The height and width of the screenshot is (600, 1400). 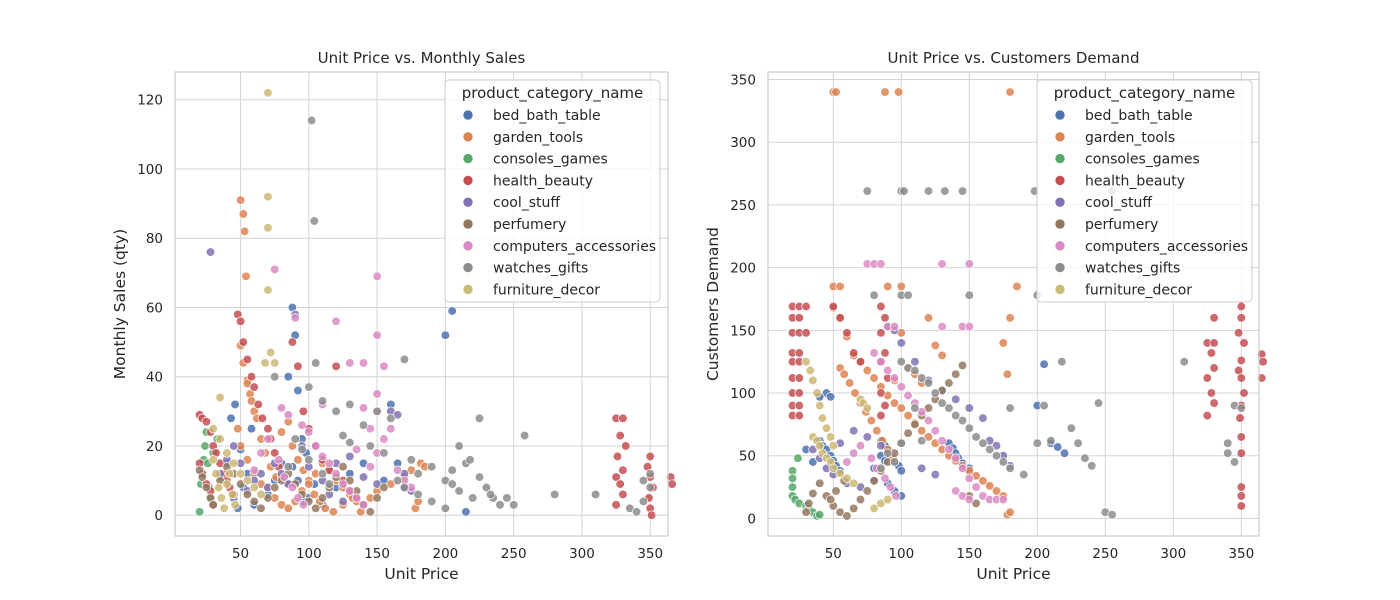 I want to click on x-tick-label: 200, so click(x=1037, y=554).